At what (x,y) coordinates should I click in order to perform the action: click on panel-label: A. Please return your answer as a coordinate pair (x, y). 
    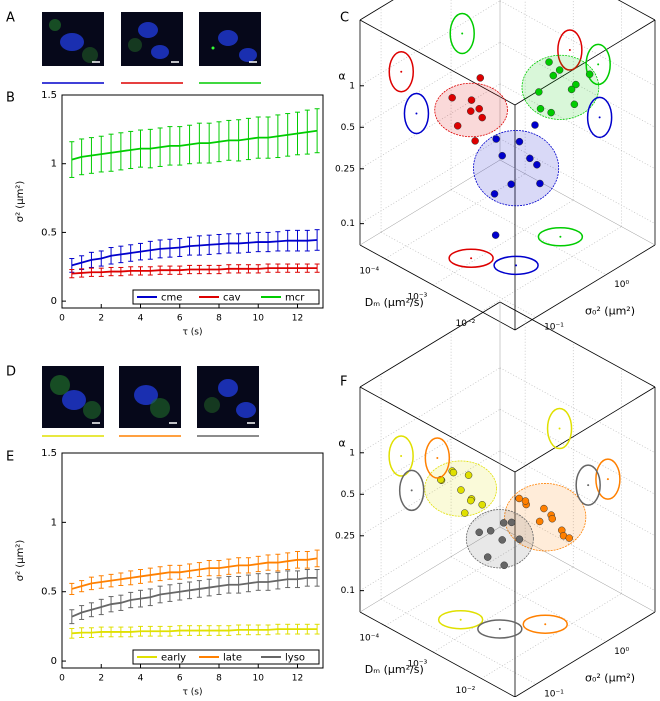
    Looking at the image, I should click on (10, 18).